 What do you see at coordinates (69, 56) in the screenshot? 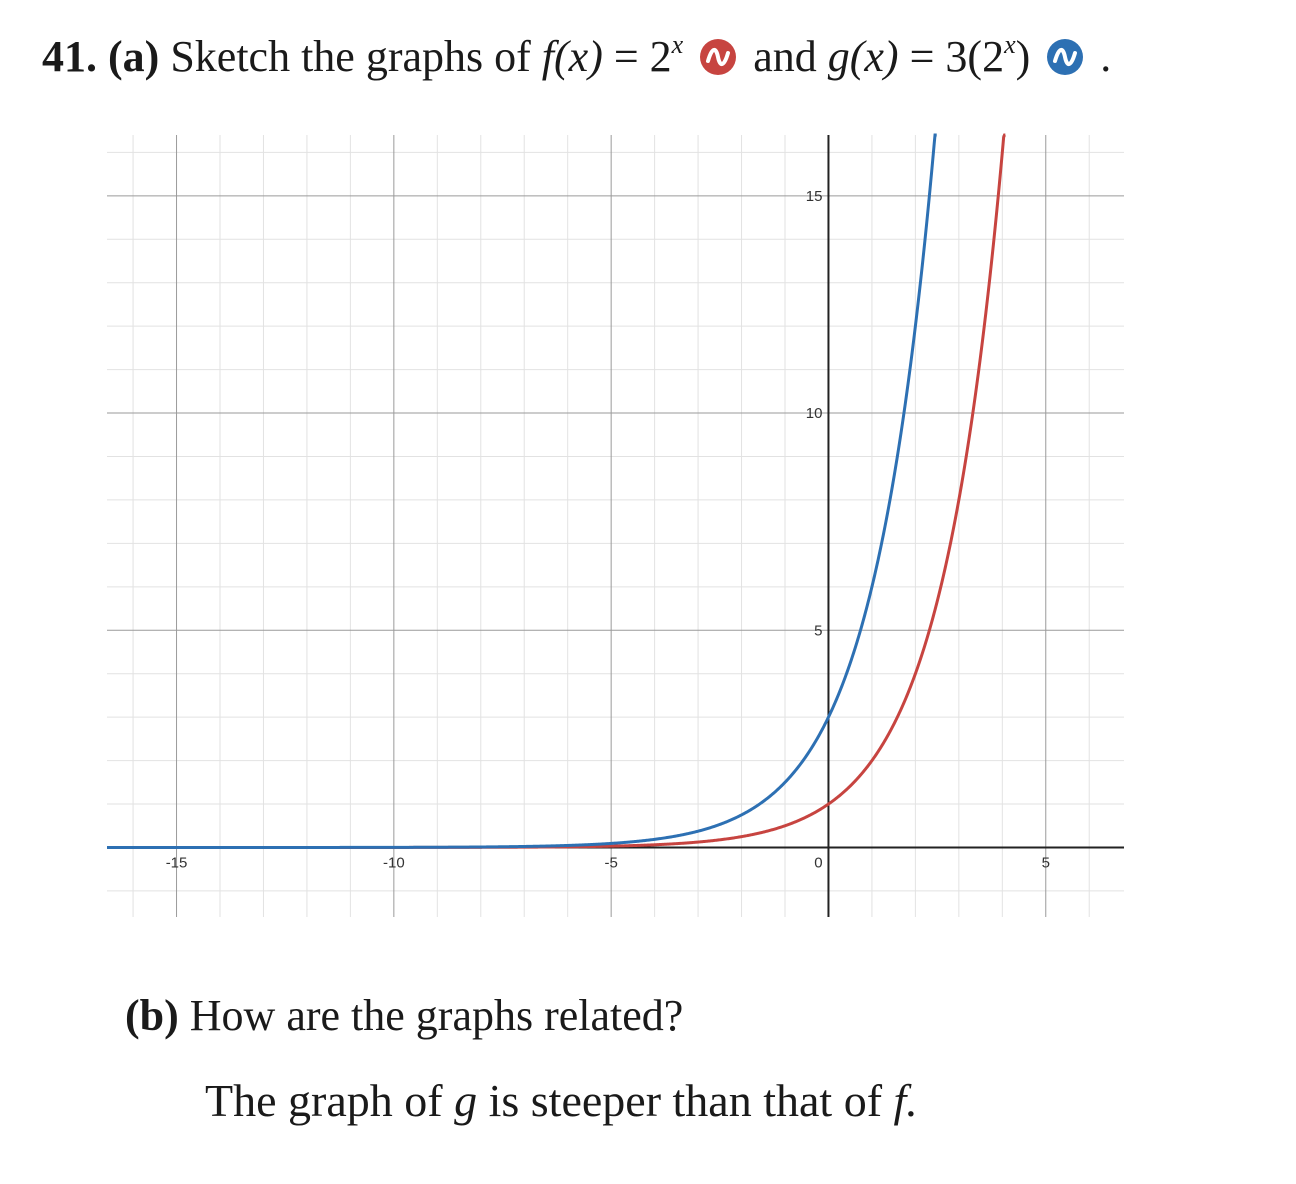
I see `question-number: 41.` at bounding box center [69, 56].